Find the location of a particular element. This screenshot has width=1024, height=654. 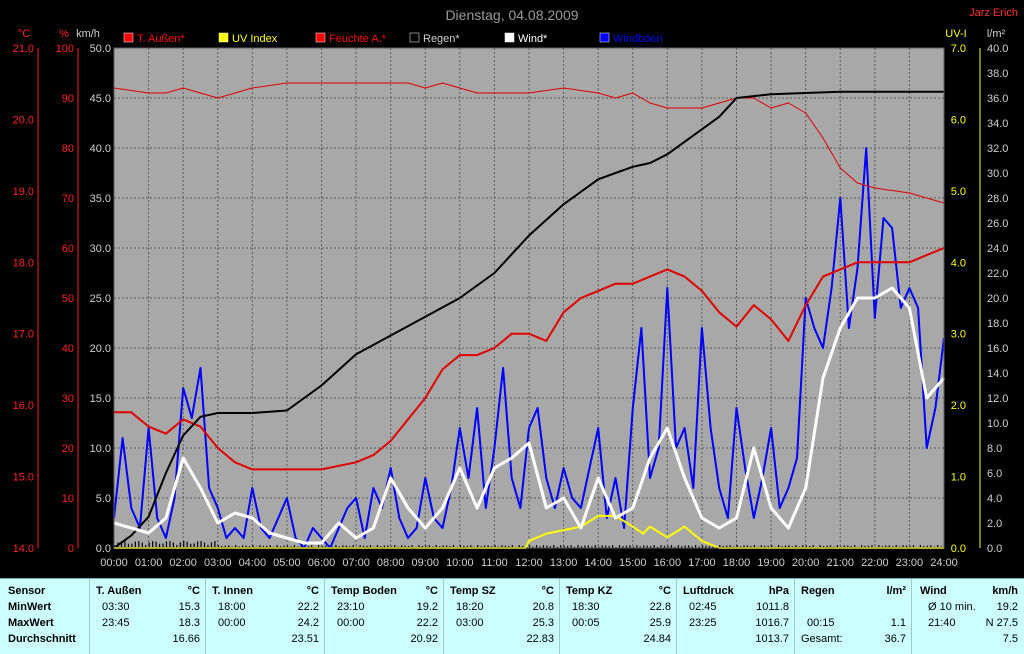

rain-axis-tick-label: 36.0 is located at coordinates (997, 99).